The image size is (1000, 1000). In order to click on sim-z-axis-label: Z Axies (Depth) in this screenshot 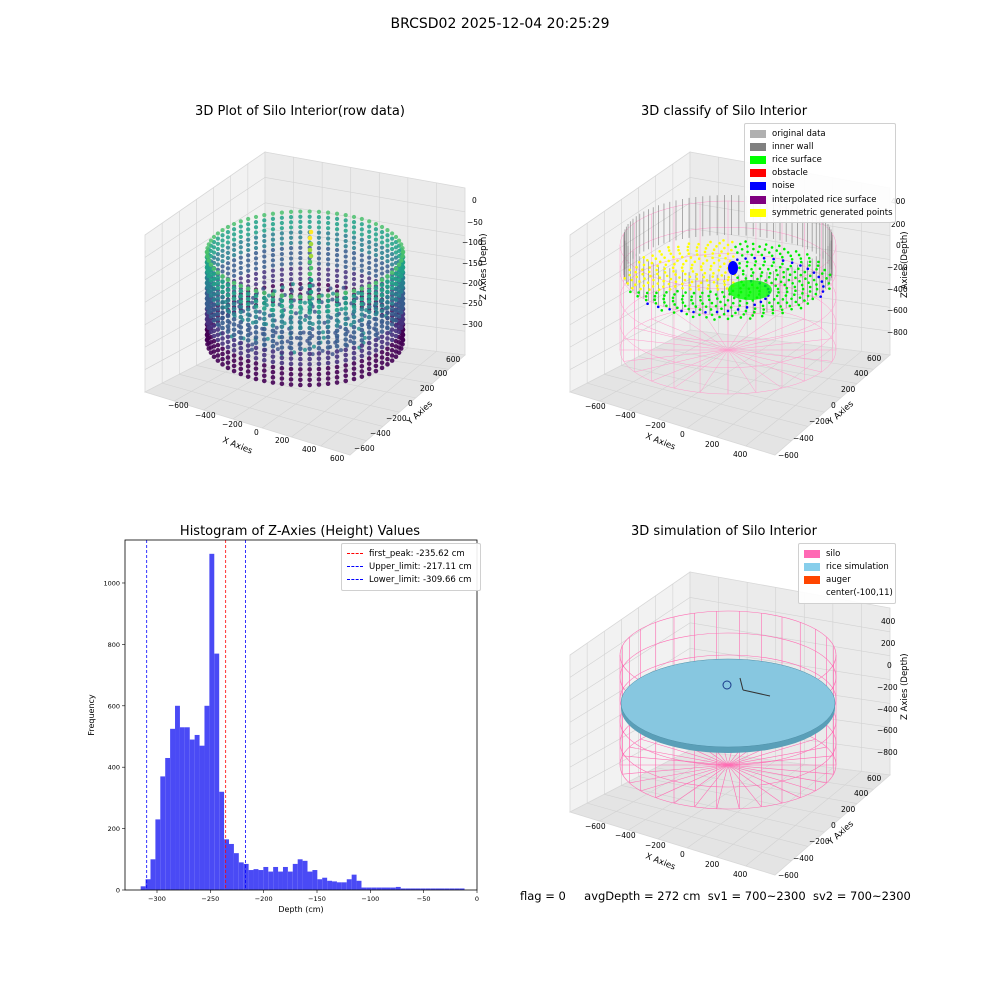, I will do `click(905, 686)`.